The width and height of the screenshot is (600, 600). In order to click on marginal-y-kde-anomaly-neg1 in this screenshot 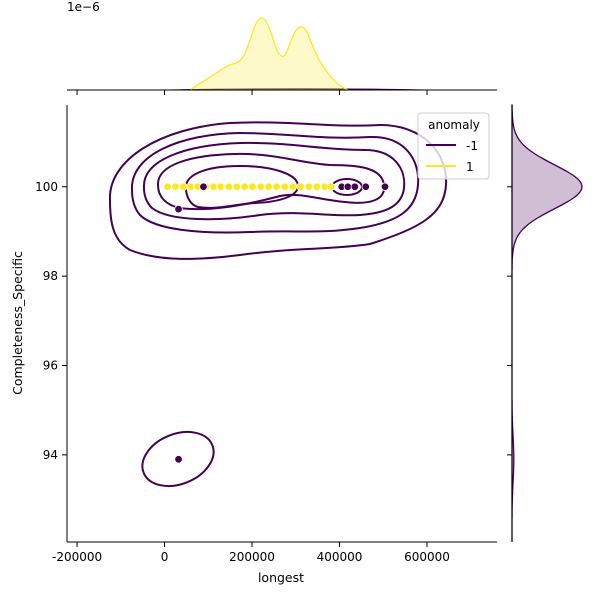, I will do `click(547, 323)`.